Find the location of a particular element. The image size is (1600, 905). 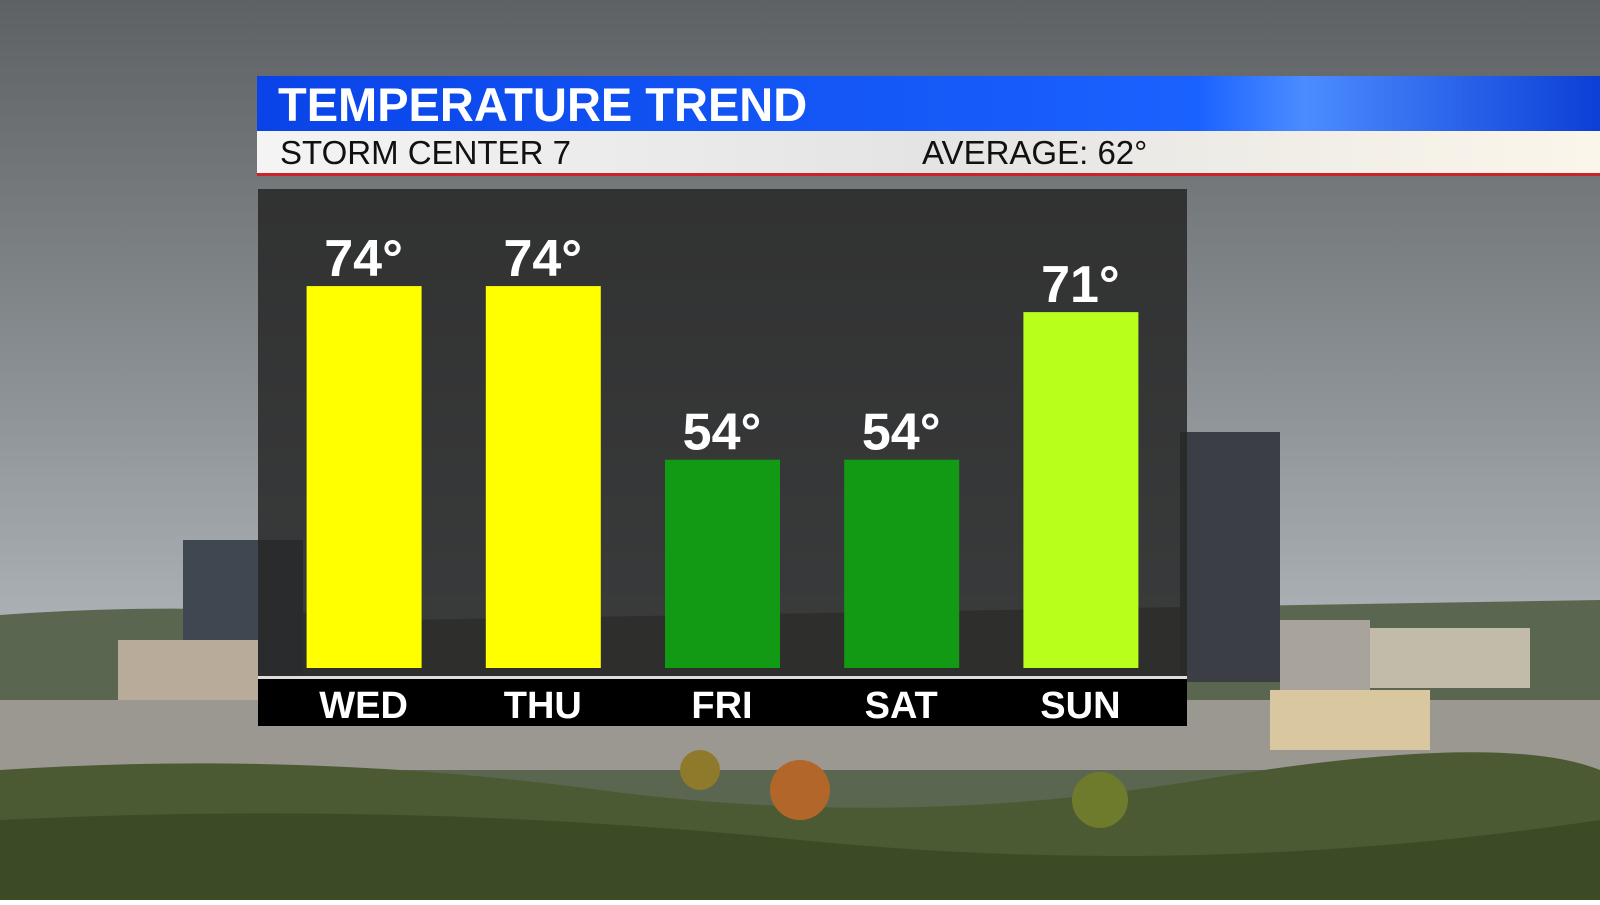

chart-subtitle: STORM CENTER 7 is located at coordinates (425, 152).